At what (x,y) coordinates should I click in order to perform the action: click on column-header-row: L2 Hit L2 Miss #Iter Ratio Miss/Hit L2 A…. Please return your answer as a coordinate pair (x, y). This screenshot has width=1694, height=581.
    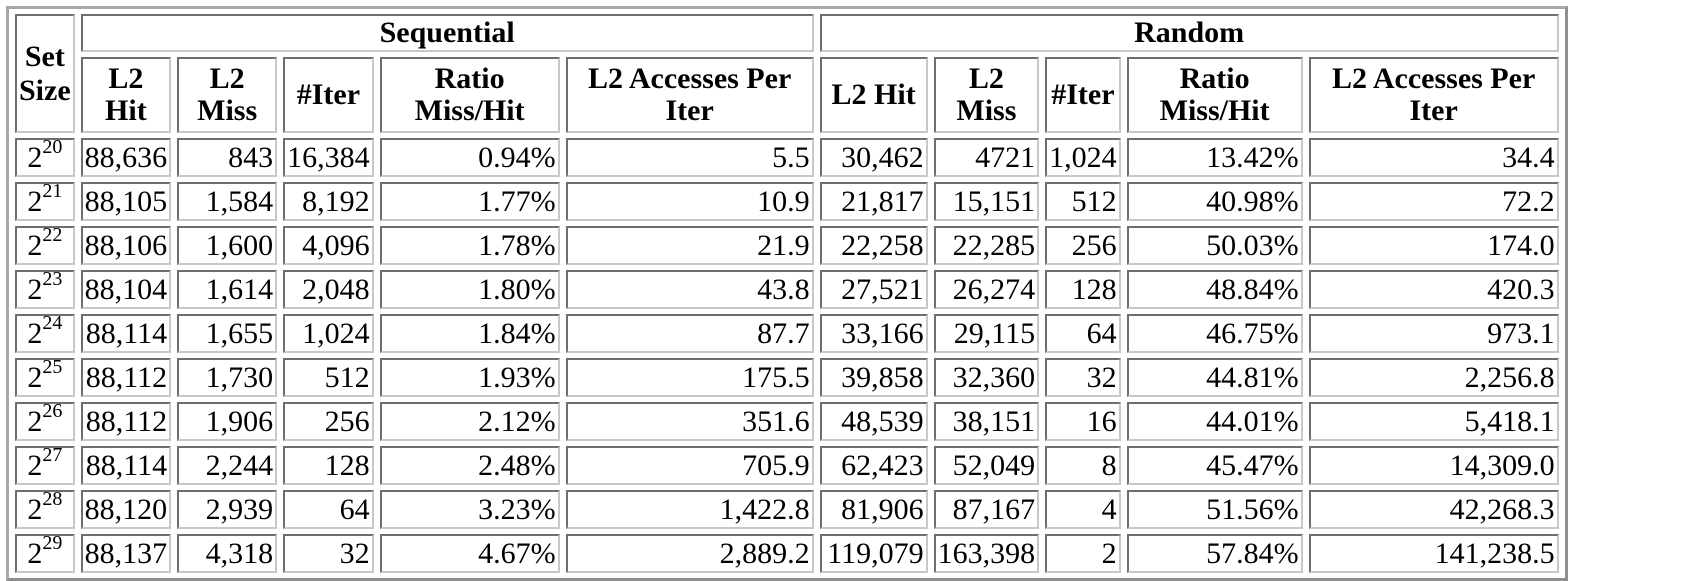
    Looking at the image, I should click on (787, 95).